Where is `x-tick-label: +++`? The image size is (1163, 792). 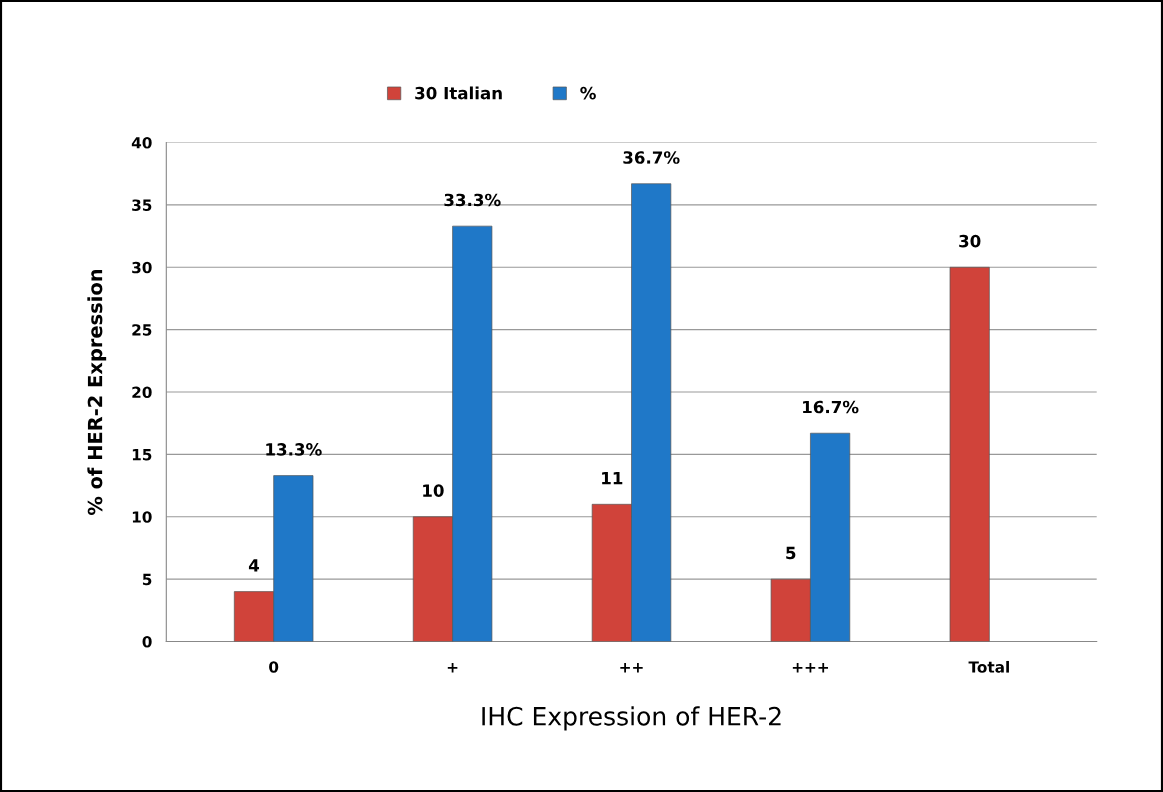 x-tick-label: +++ is located at coordinates (810, 667).